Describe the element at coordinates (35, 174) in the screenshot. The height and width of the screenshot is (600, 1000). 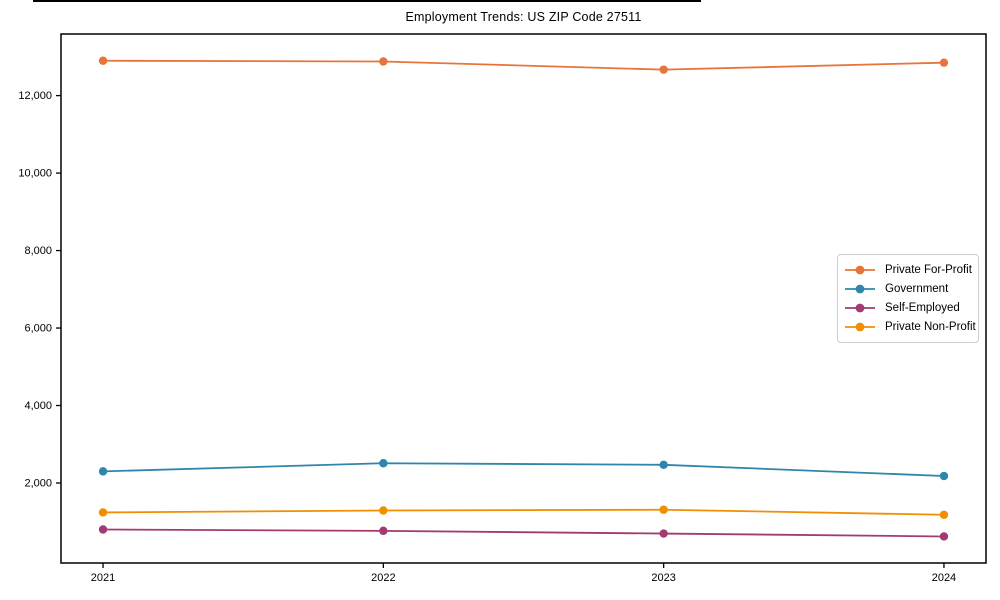
I see `y-axis-tick-label: 10,000` at that location.